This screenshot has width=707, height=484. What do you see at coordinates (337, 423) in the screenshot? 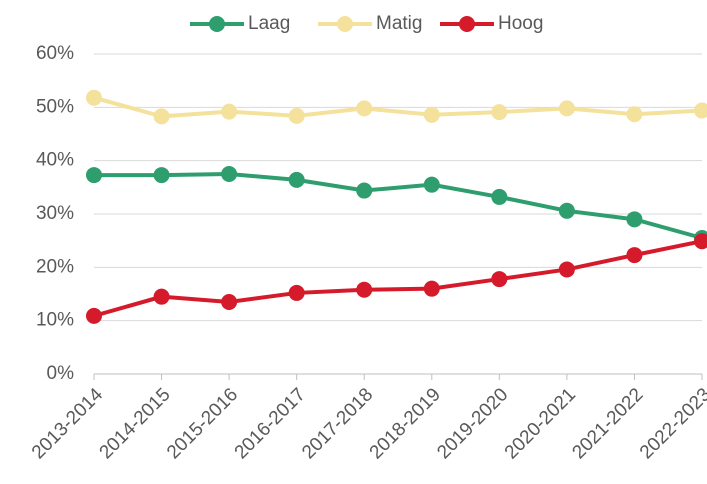
I see `x-tick-label: 2017-2018` at bounding box center [337, 423].